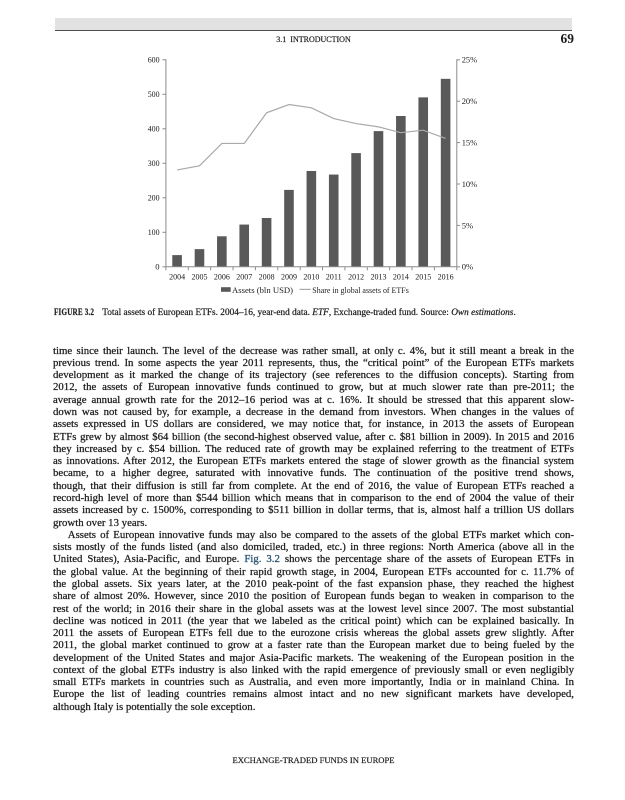 The width and height of the screenshot is (625, 800). I want to click on svg-text: 2008, so click(267, 277).